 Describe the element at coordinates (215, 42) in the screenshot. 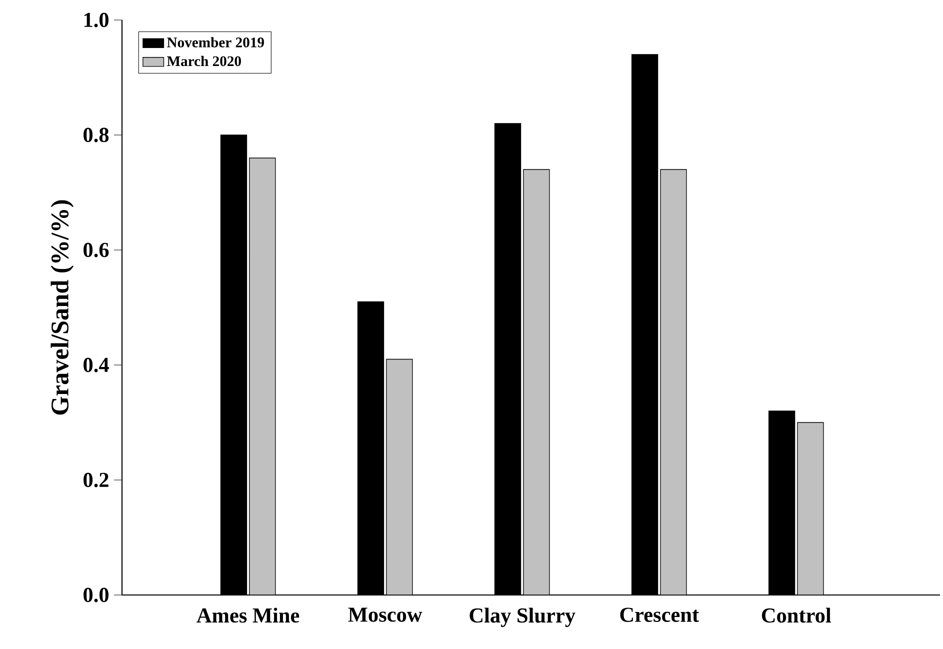

I see `legend-label: November 2019` at that location.